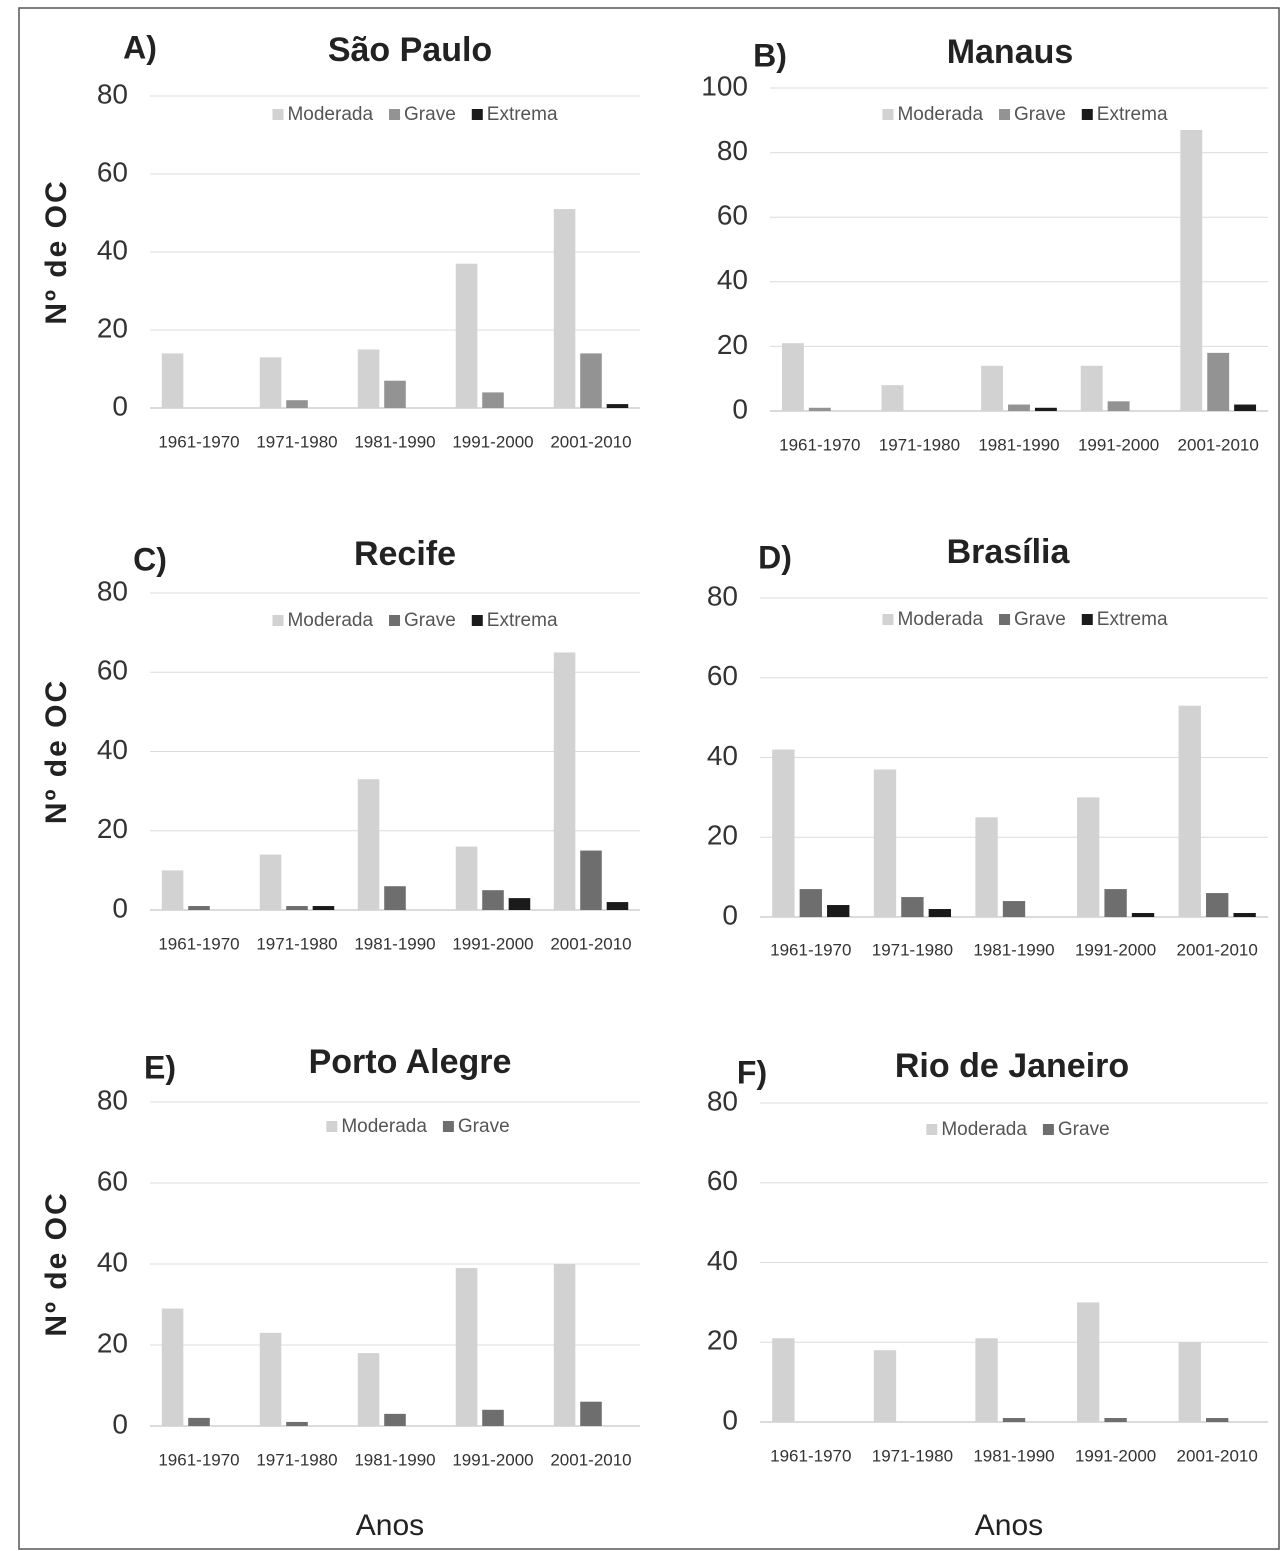  What do you see at coordinates (1009, 1525) in the screenshot?
I see `x-axis-label: Anos` at bounding box center [1009, 1525].